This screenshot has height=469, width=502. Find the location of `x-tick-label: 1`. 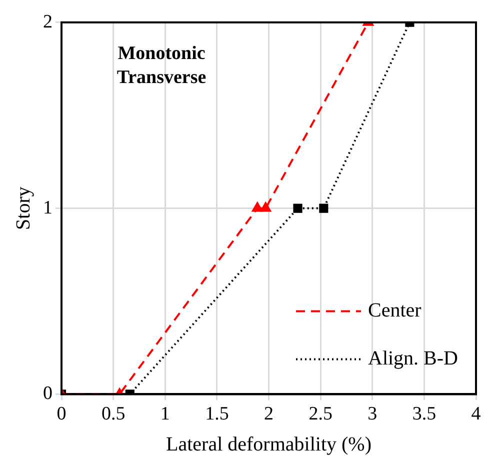

x-tick-label: 1 is located at coordinates (165, 414).